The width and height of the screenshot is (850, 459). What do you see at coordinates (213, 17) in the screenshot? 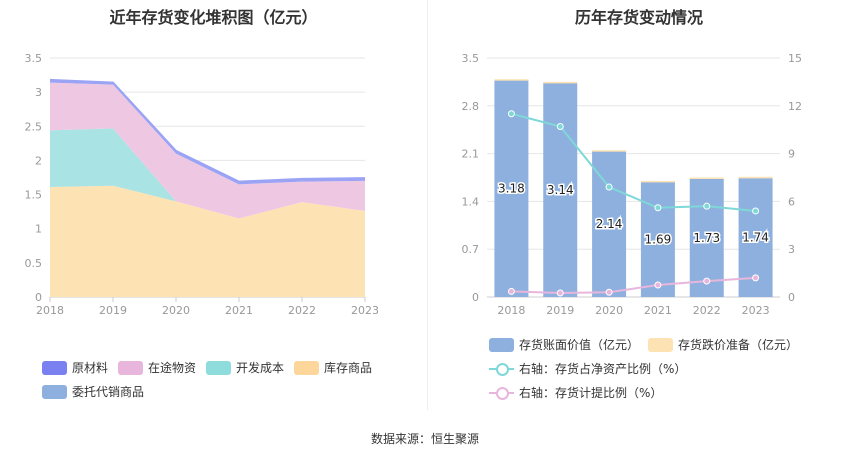
I see `left-chart-title: 近年存货变化堆积图（亿元）` at bounding box center [213, 17].